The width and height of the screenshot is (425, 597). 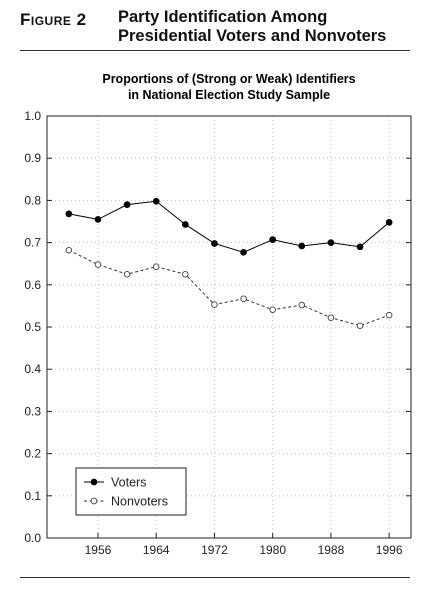 I want to click on legend-item-nonvoters: Nonvoters, so click(x=126, y=502).